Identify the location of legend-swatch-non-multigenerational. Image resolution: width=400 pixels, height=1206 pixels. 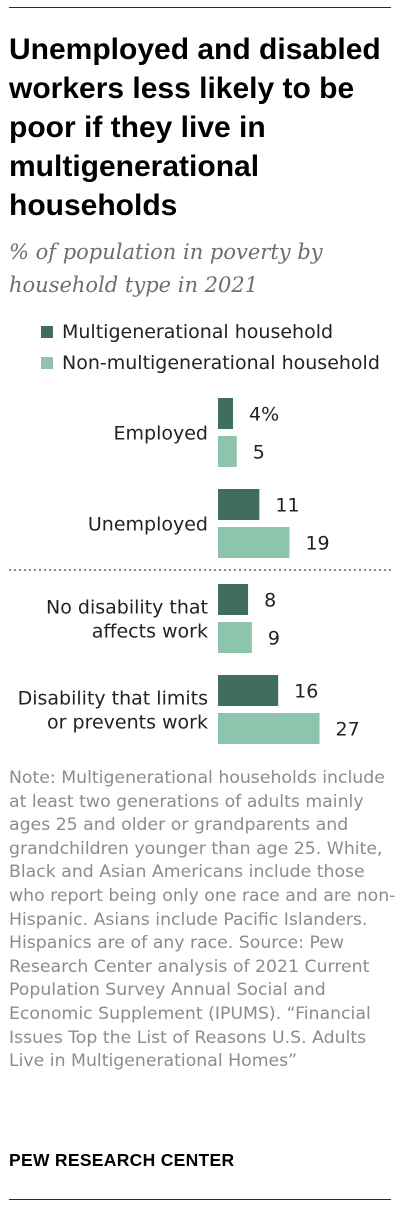
(47, 363).